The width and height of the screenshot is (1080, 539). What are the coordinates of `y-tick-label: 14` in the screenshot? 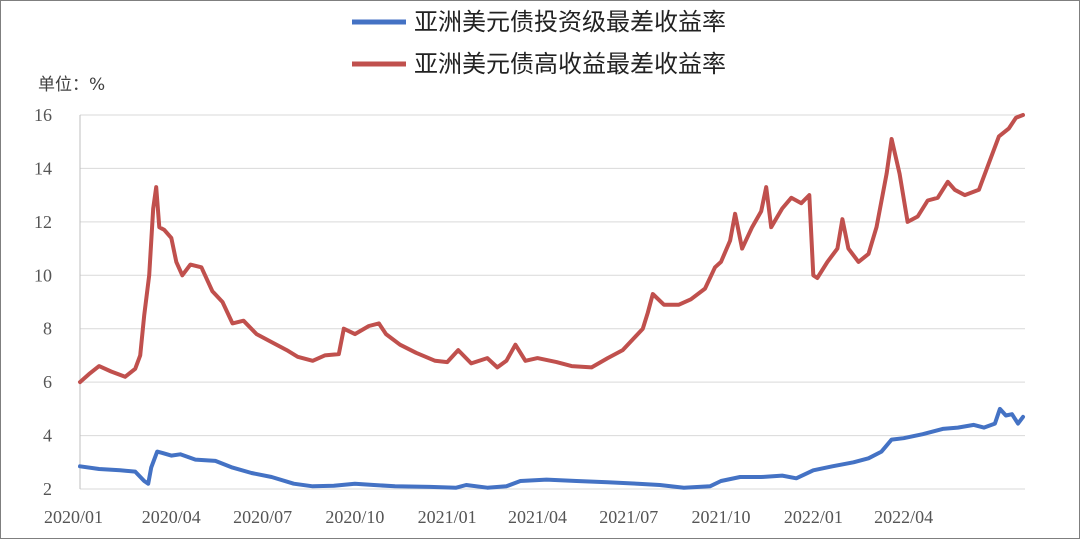 It's located at (43, 168).